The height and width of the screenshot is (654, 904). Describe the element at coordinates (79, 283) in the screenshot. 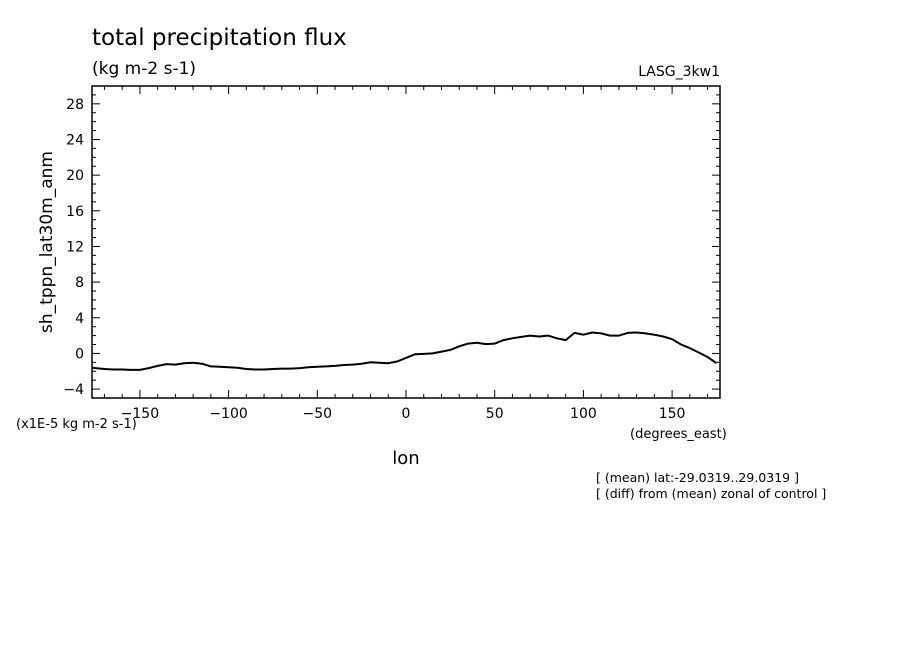

I see `y-tick-label: 8` at that location.